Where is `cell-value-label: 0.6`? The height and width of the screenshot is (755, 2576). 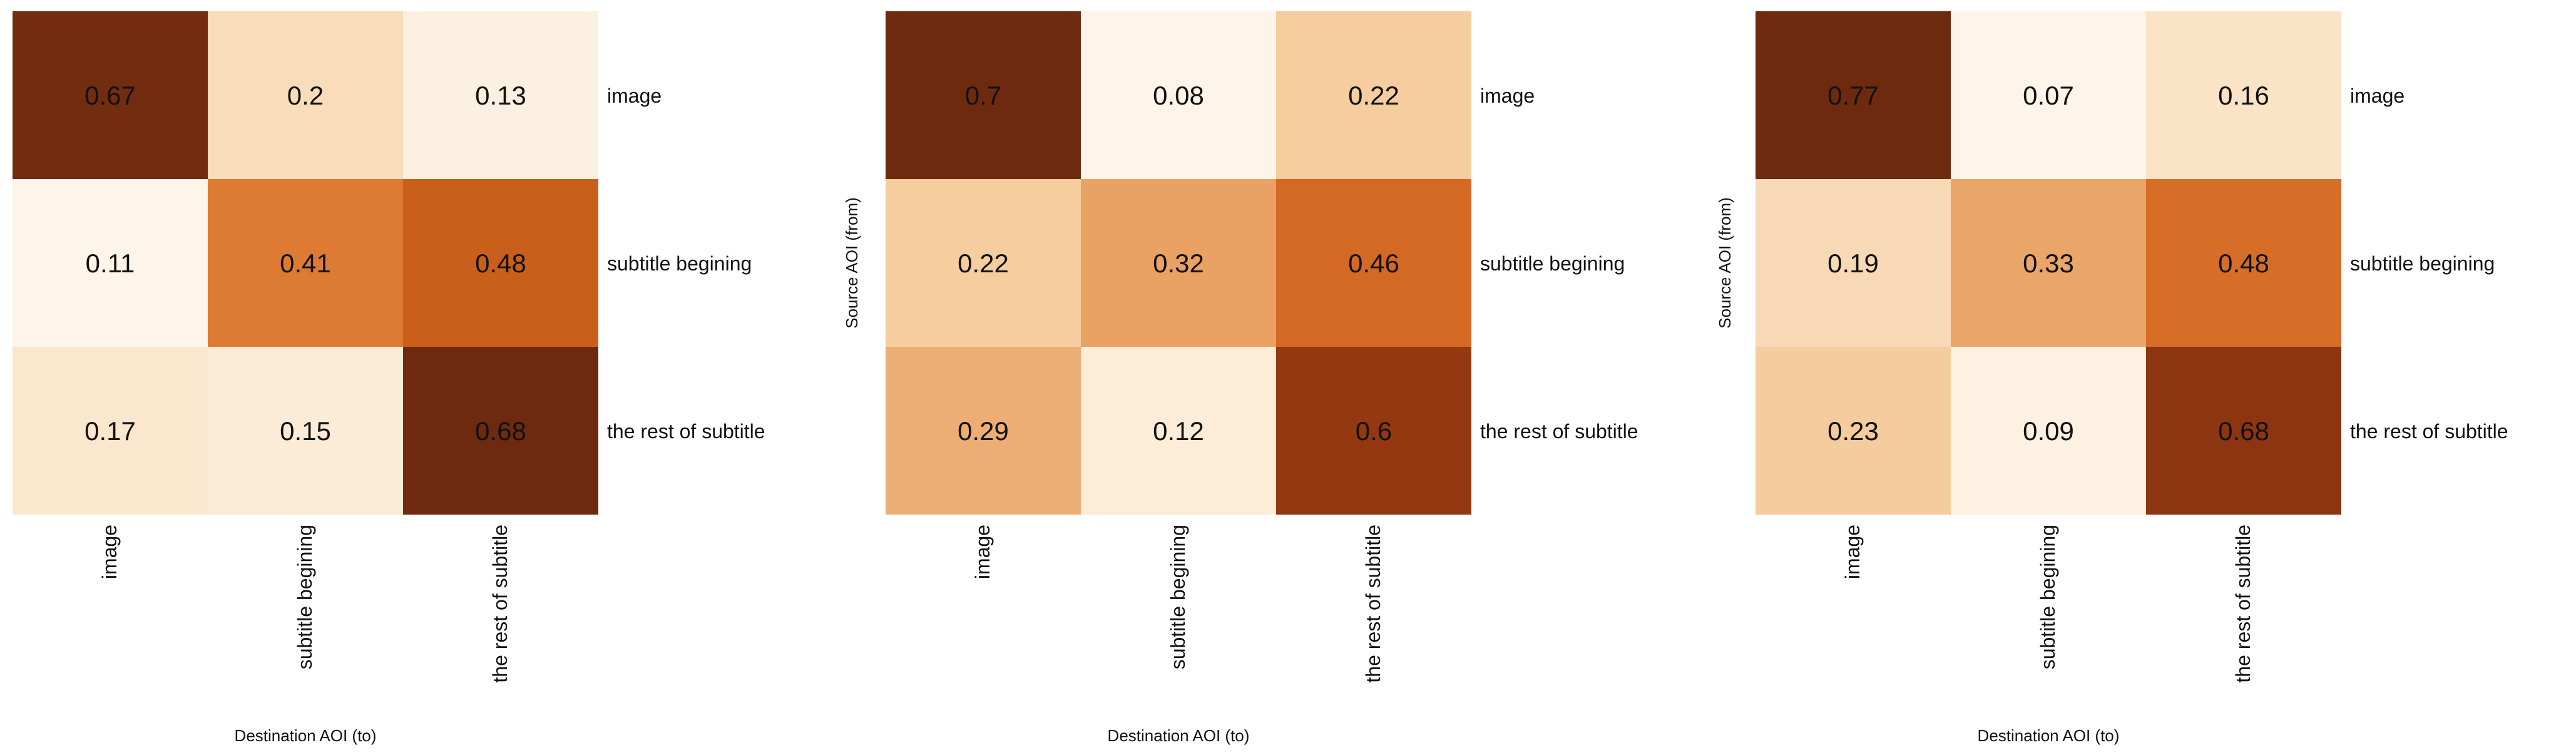
cell-value-label: 0.6 is located at coordinates (1374, 431).